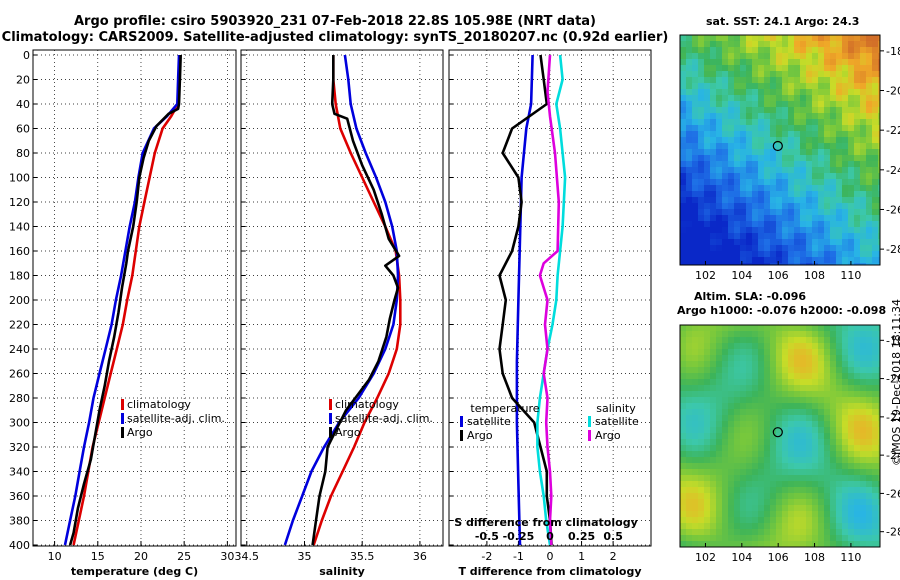 The width and height of the screenshot is (900, 580). Describe the element at coordinates (893, 340) in the screenshot. I see `map-lat-label: -18` at that location.